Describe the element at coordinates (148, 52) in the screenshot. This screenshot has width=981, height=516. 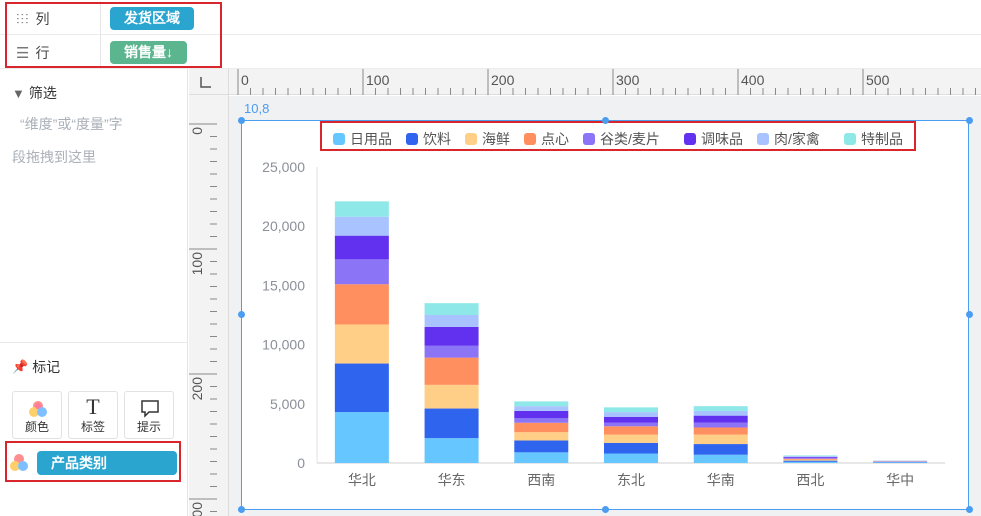
I see `rows-pill: 销售量↓` at that location.